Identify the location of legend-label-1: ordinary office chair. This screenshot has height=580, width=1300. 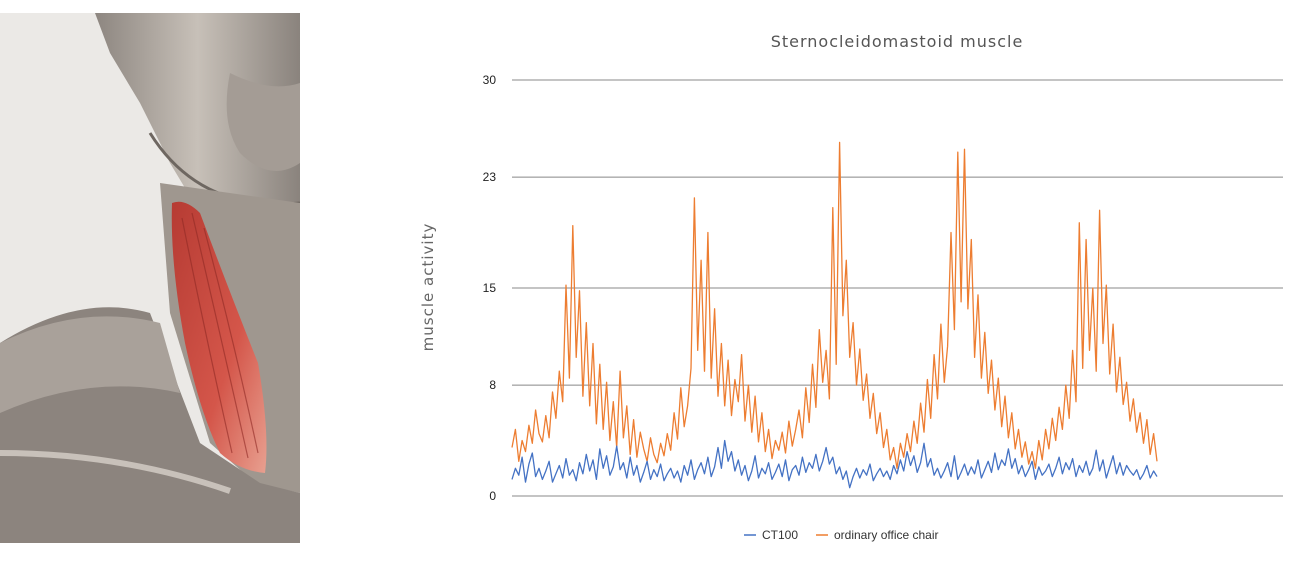
(886, 535).